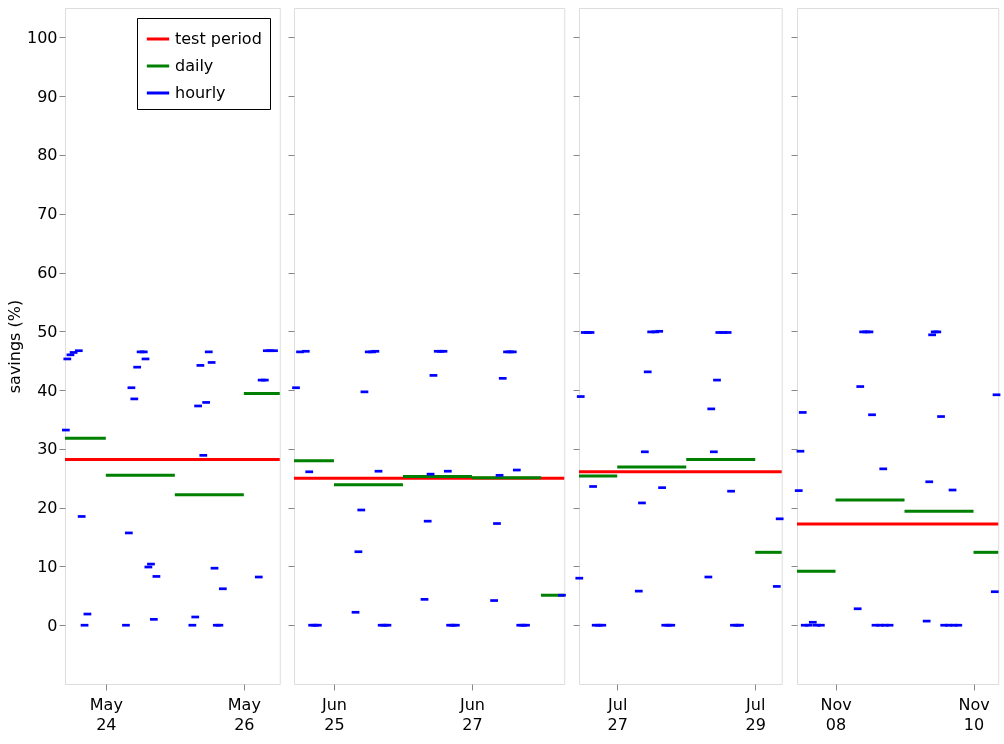 The height and width of the screenshot is (744, 1004). What do you see at coordinates (47, 449) in the screenshot?
I see `y-tick-label: 30` at bounding box center [47, 449].